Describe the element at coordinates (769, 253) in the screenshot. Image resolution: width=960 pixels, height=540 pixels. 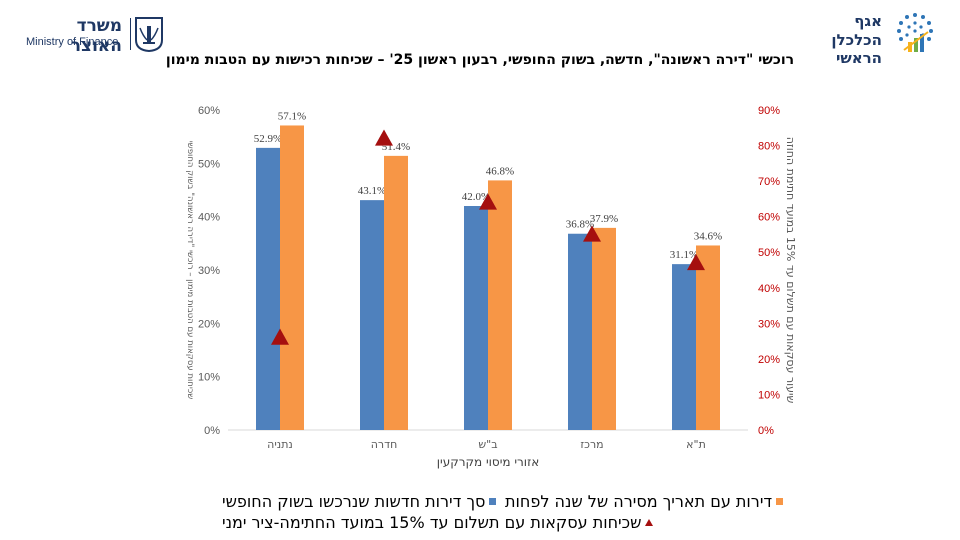
I see `y-tick-label-right: 50%` at that location.